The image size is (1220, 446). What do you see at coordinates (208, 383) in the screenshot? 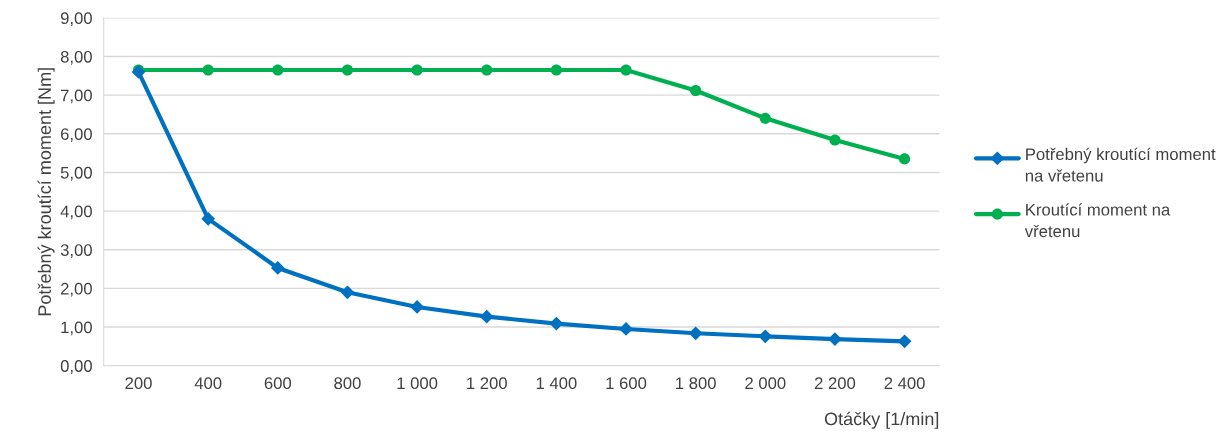
I see `x-tick-label: 400` at bounding box center [208, 383].